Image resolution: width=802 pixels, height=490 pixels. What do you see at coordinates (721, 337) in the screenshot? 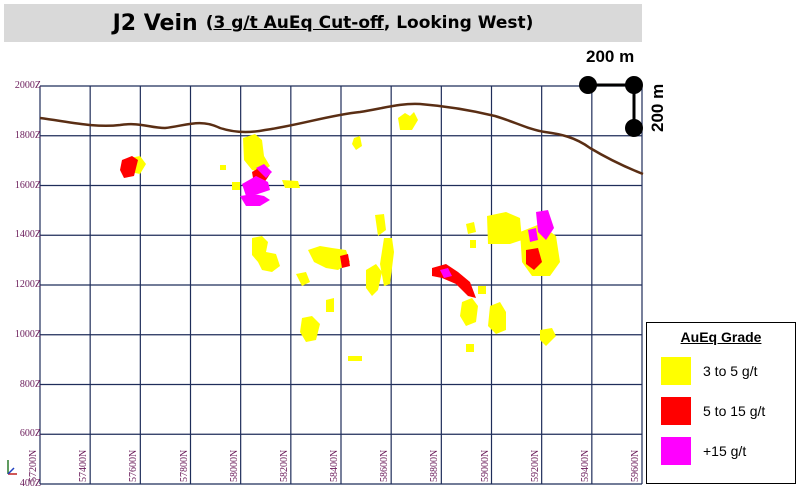
I see `legend-title: AuEq Grade` at bounding box center [721, 337].